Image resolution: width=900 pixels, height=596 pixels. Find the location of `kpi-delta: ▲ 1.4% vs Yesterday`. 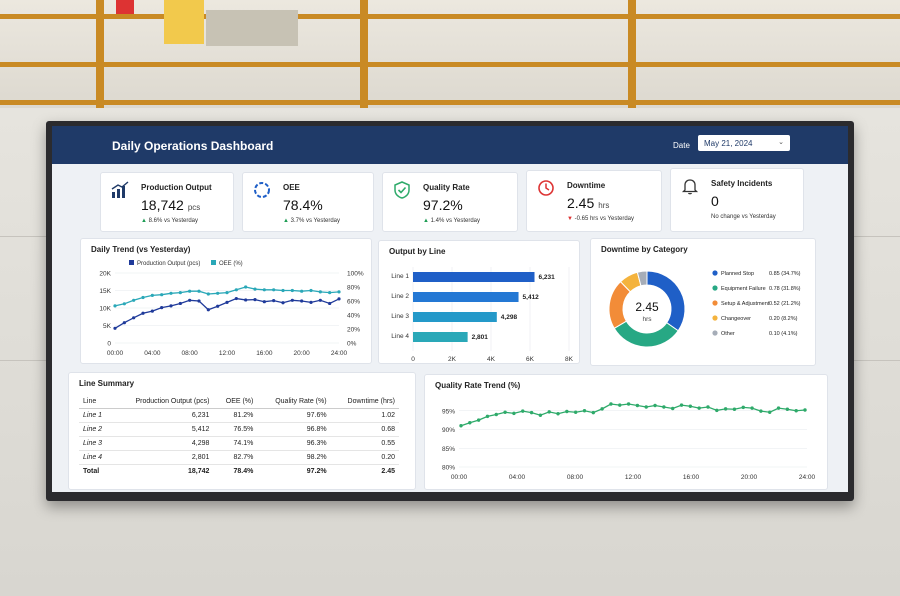

kpi-delta: ▲ 1.4% vs Yesterday is located at coordinates (451, 221).